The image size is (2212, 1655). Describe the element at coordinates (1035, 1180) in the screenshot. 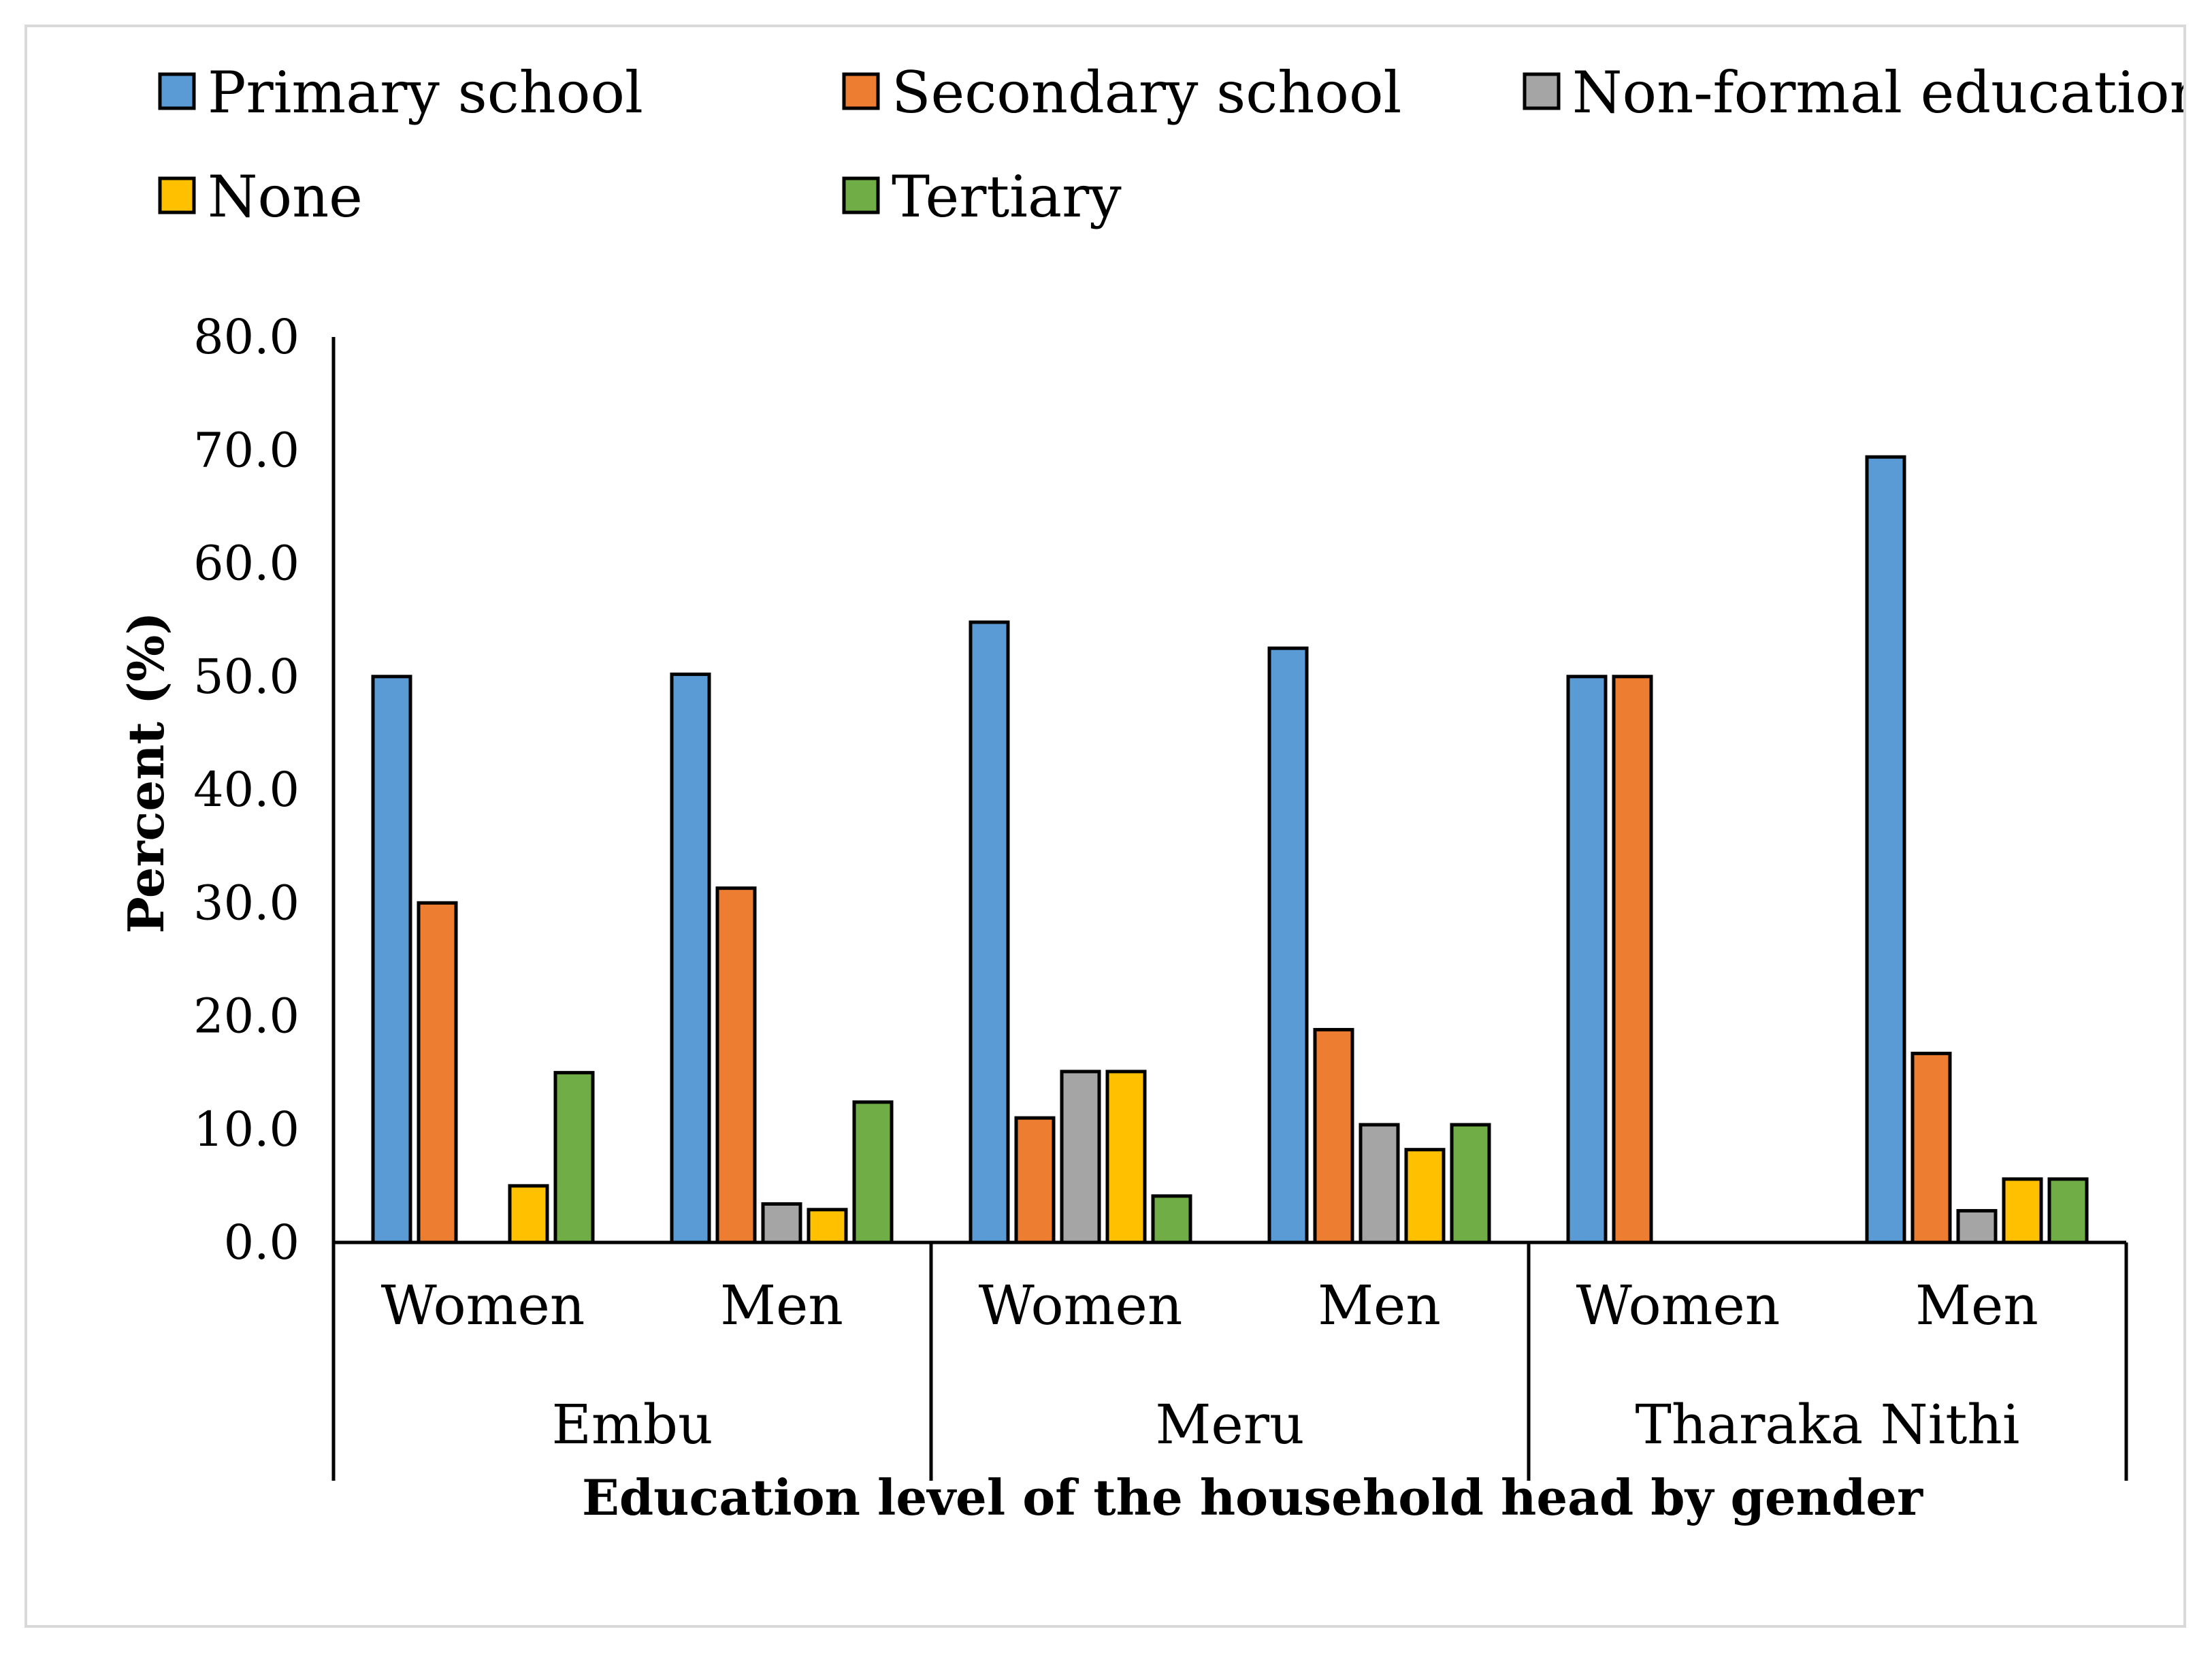

I see `bar-secondary-school-meru-women` at that location.